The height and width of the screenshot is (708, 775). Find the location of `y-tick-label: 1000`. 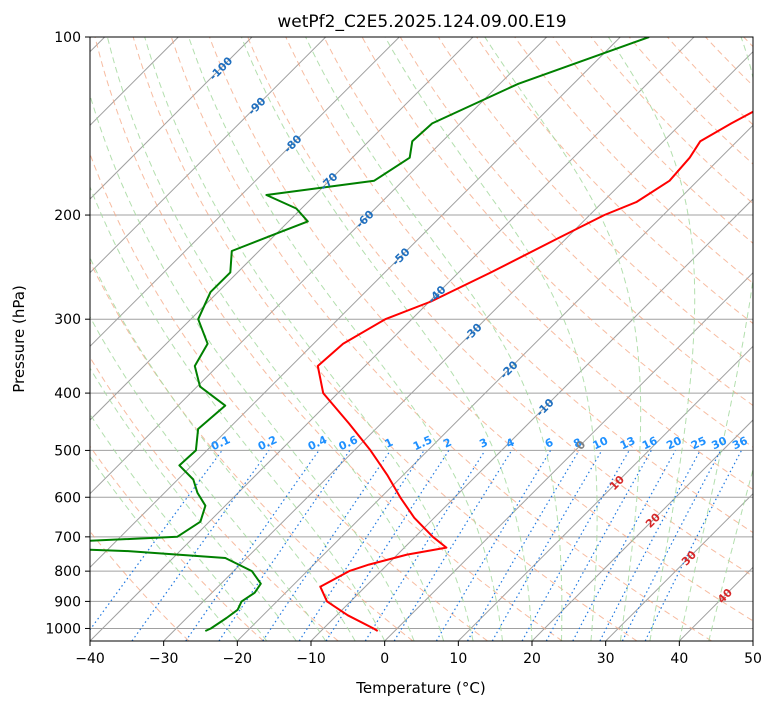

y-tick-label: 1000 is located at coordinates (63, 629).